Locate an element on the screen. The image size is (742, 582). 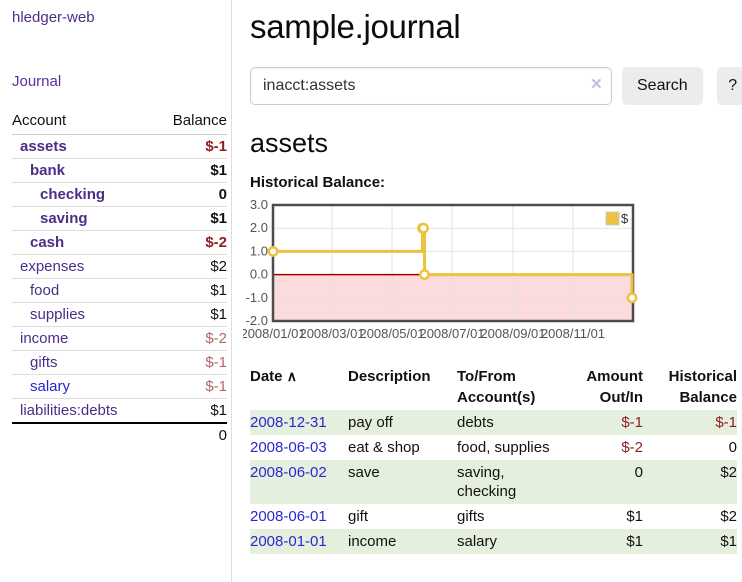
svg-text: 2008/05/01 is located at coordinates (391, 333).